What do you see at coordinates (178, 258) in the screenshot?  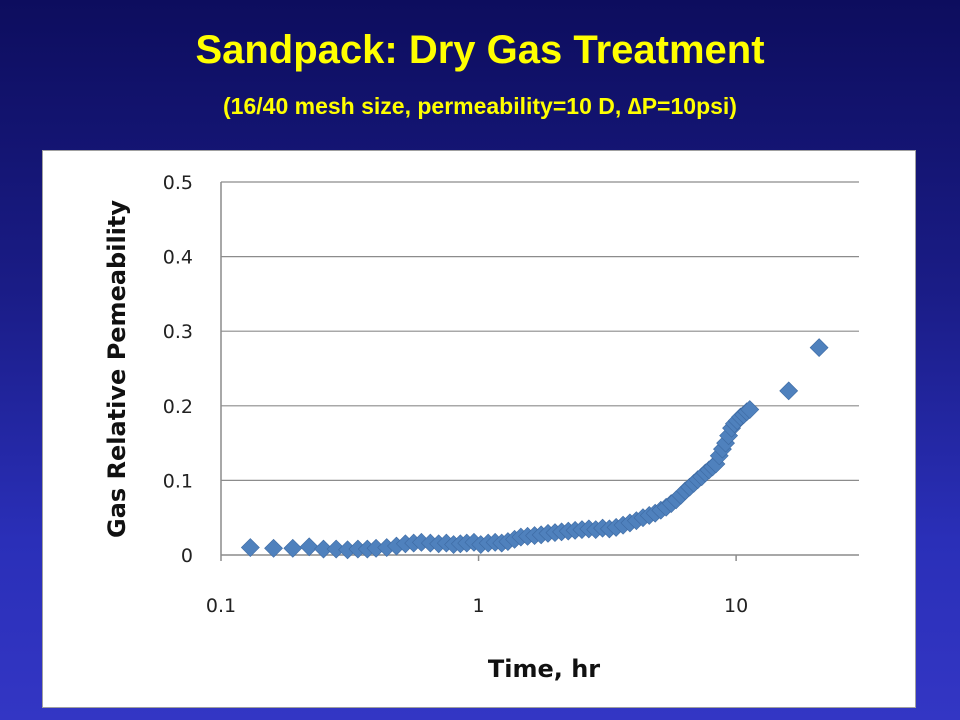 I see `y-tick-label-4: 0.4` at bounding box center [178, 258].